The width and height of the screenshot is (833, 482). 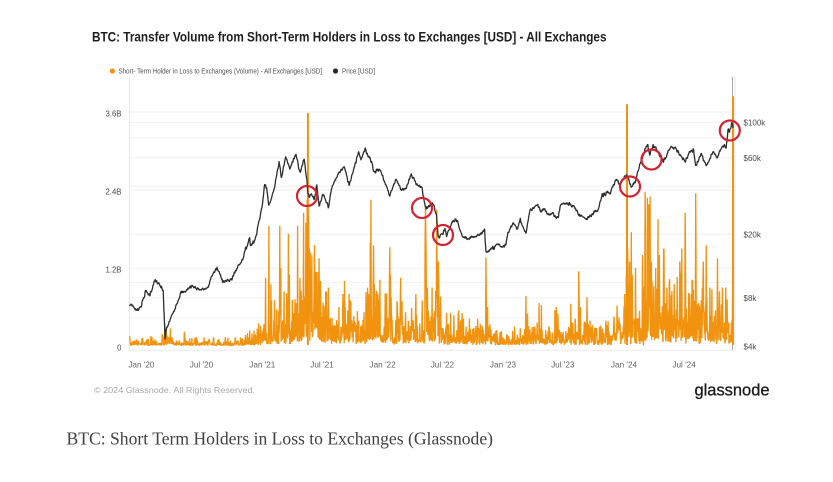 What do you see at coordinates (322, 365) in the screenshot?
I see `svg-text: Jul '21` at bounding box center [322, 365].